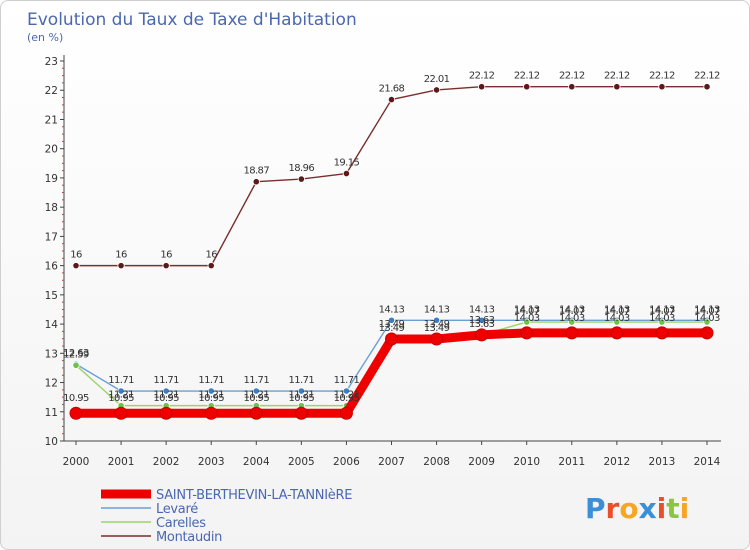  What do you see at coordinates (51, 354) in the screenshot?
I see `y-tick-label: 13` at bounding box center [51, 354].